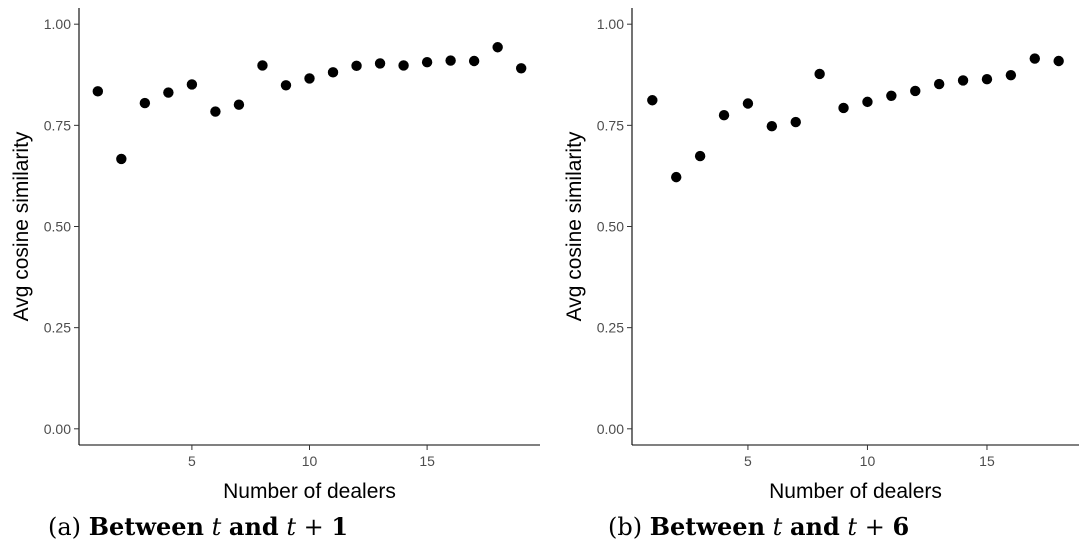 Image resolution: width=1083 pixels, height=556 pixels. What do you see at coordinates (192, 461) in the screenshot?
I see `x-tick-label-a: 5` at bounding box center [192, 461].